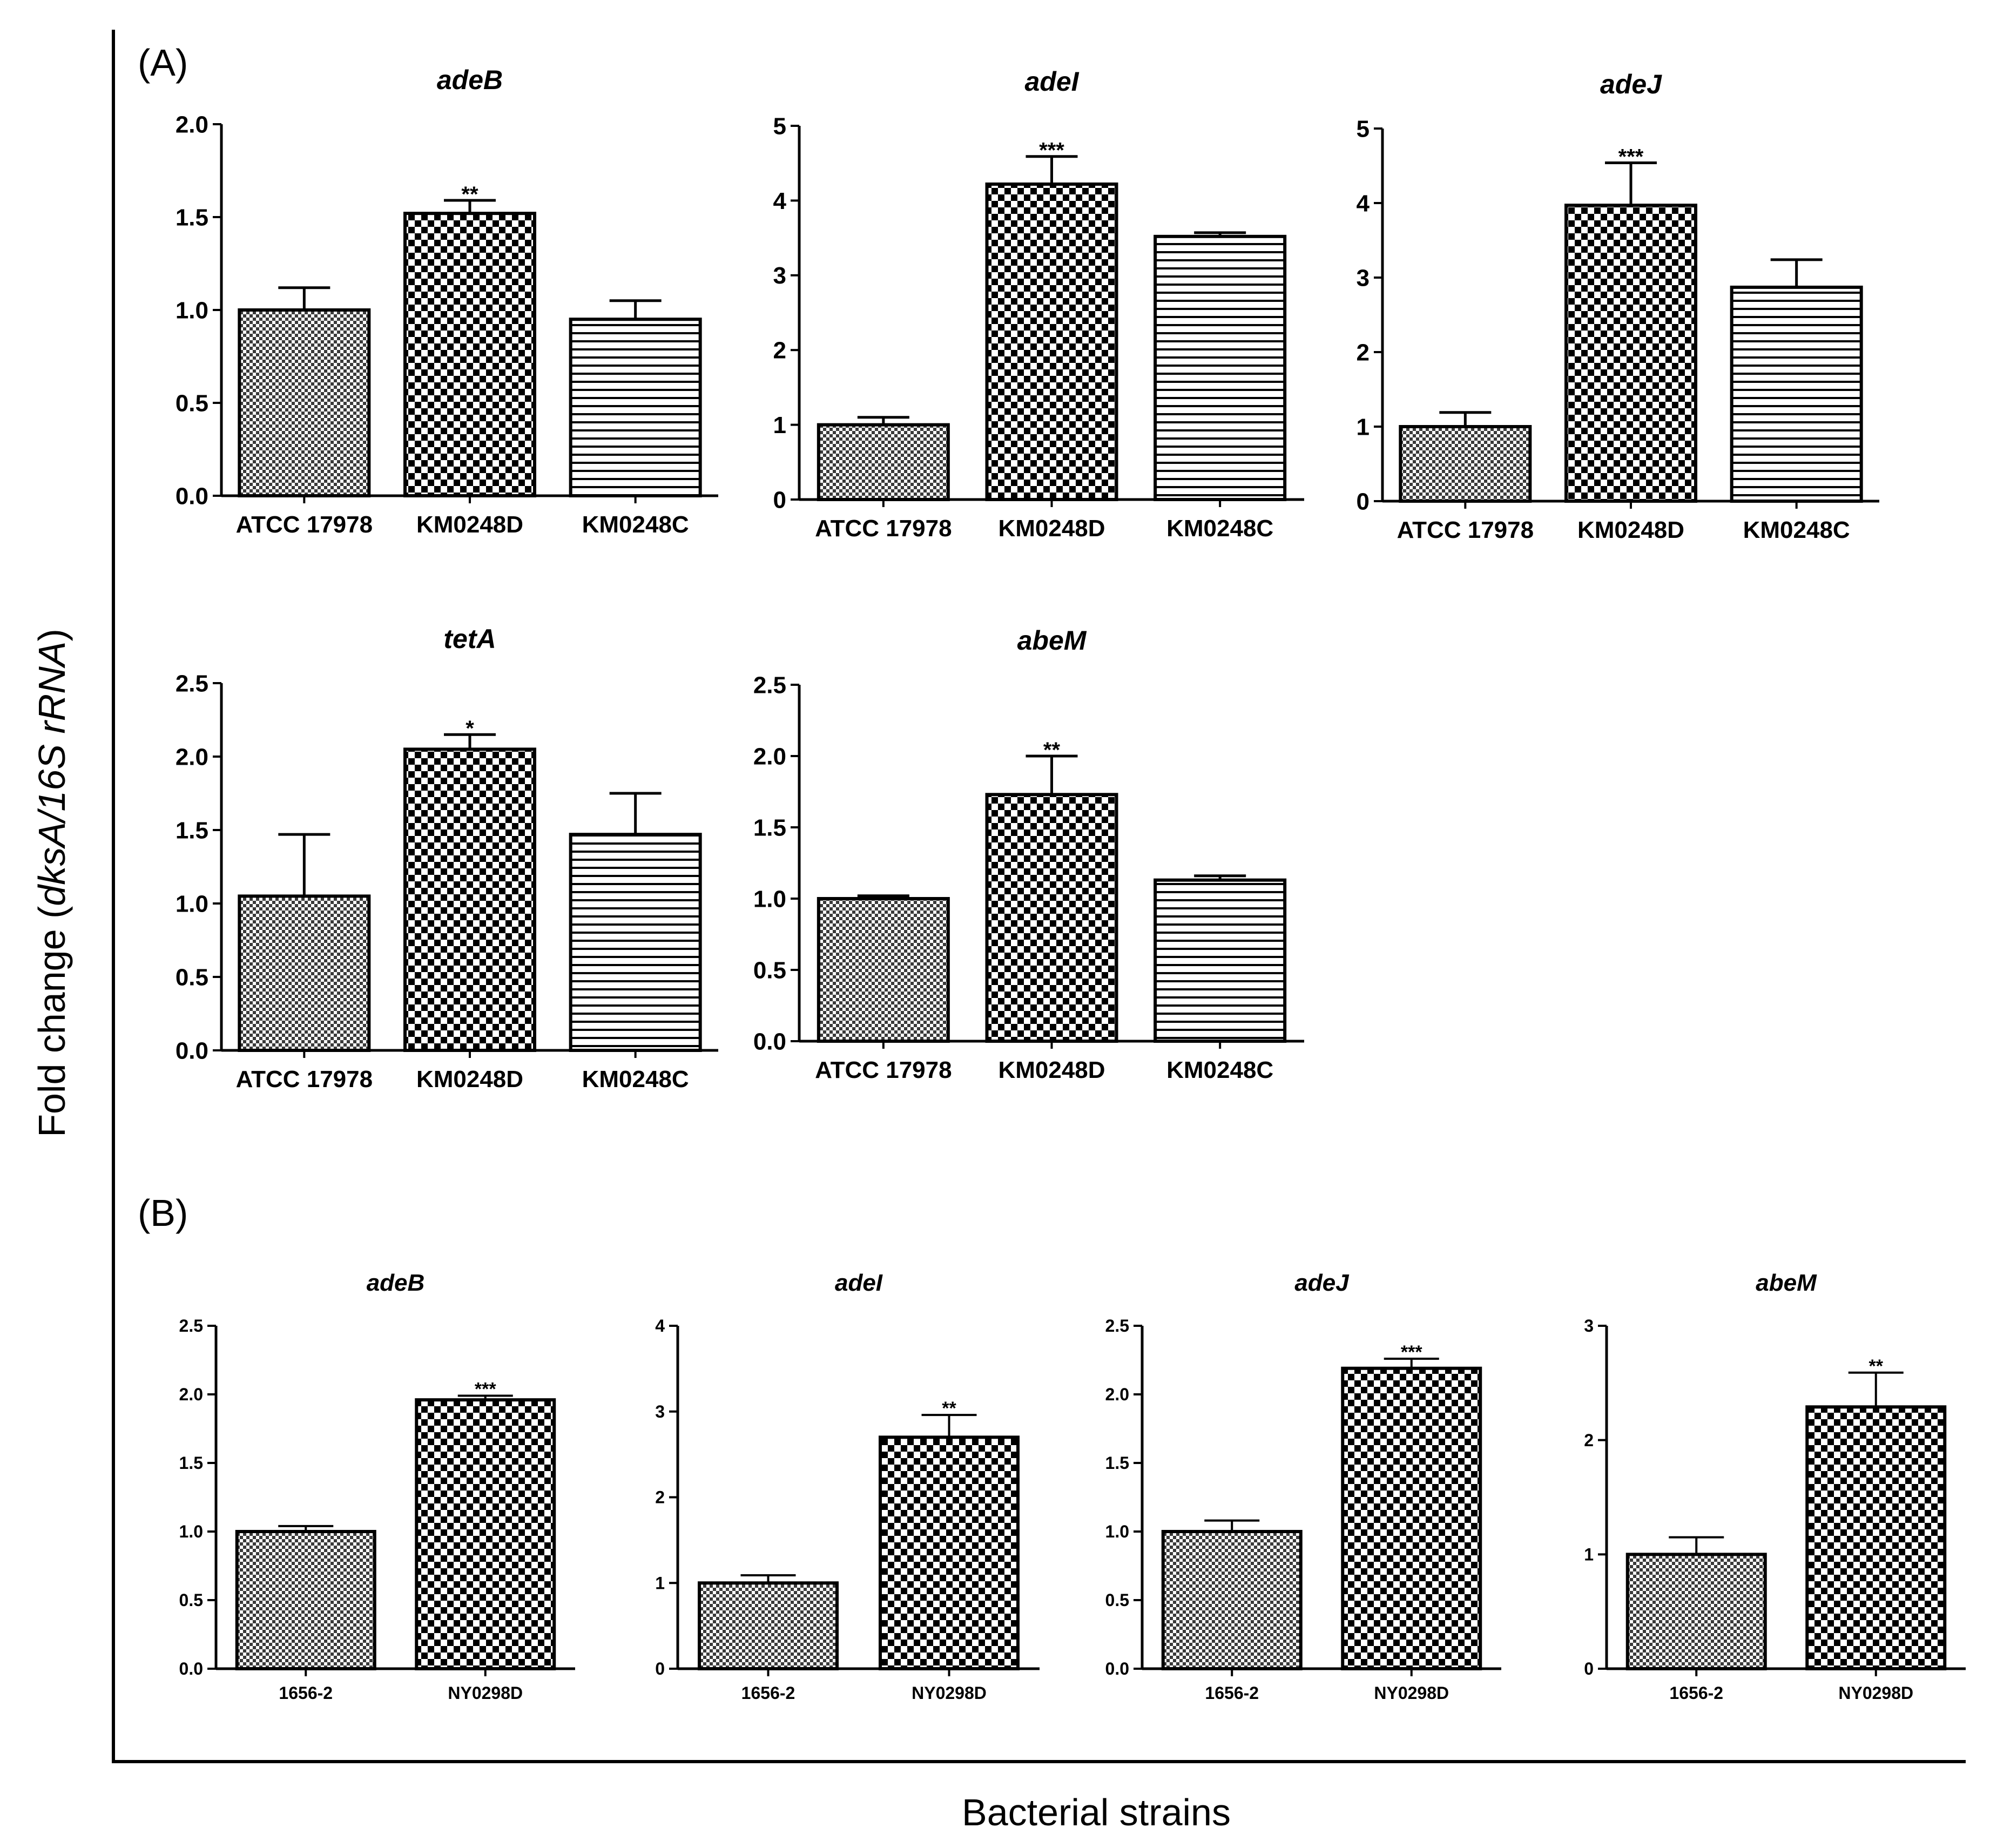 The height and width of the screenshot is (1848, 1990). Describe the element at coordinates (163, 1213) in the screenshot. I see `panel-label-b: (B)` at that location.